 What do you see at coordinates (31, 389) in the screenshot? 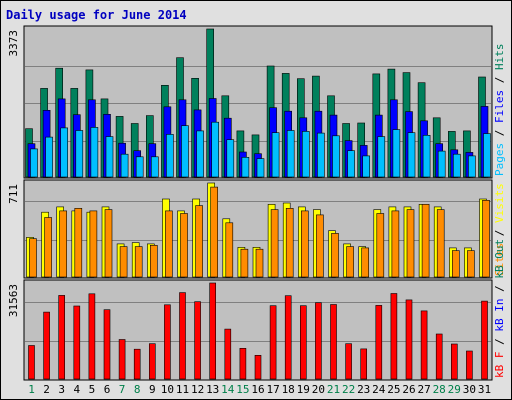
I see `x-tick-label: 1` at bounding box center [31, 389].